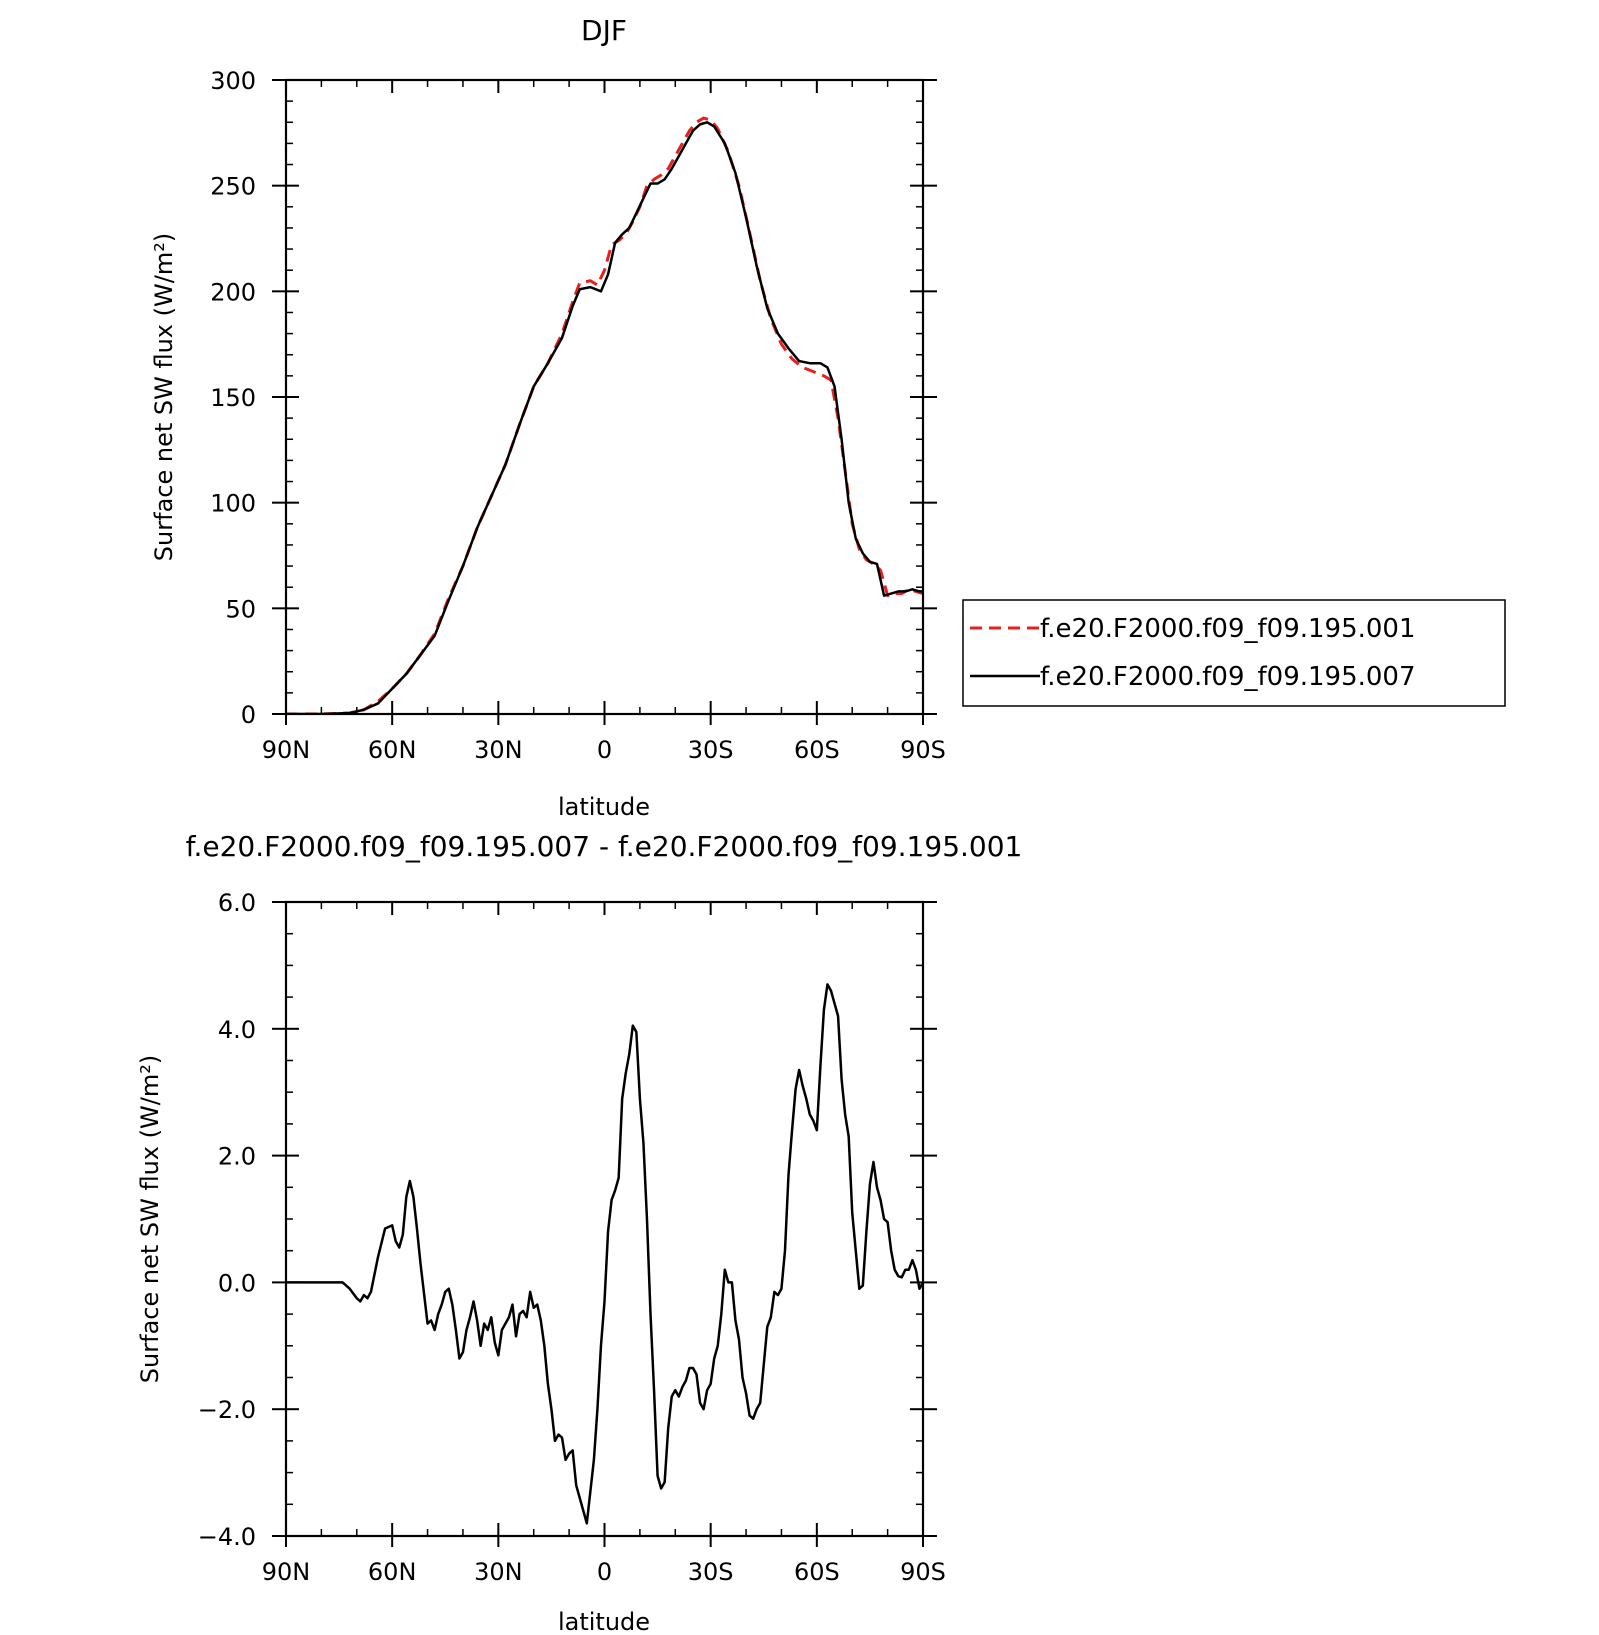  I want to click on bottom-ytick-label: 4.0, so click(237, 1030).